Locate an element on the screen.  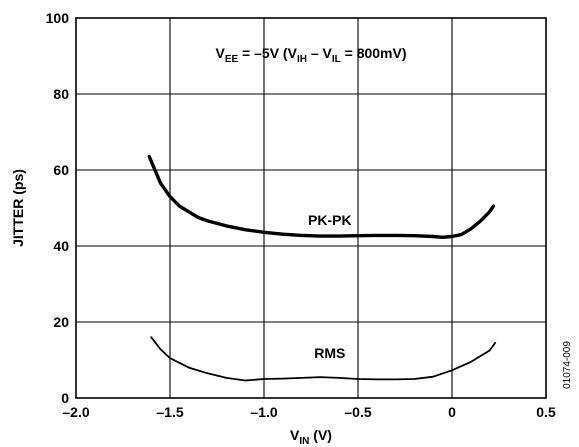
series-label-rms: RMS is located at coordinates (329, 353).